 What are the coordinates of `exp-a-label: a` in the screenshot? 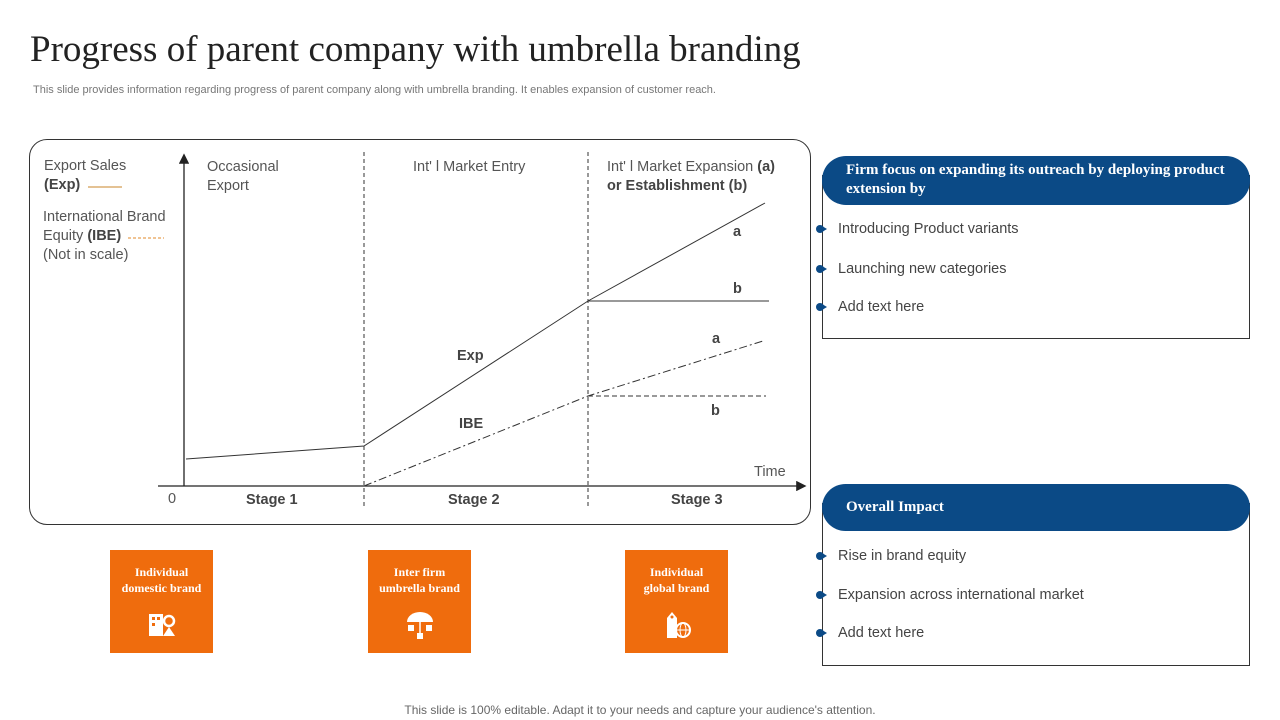 It's located at (737, 232).